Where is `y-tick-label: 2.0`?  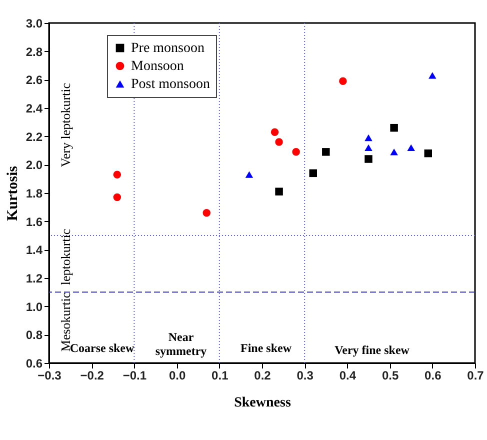
y-tick-label: 2.0 is located at coordinates (34, 165).